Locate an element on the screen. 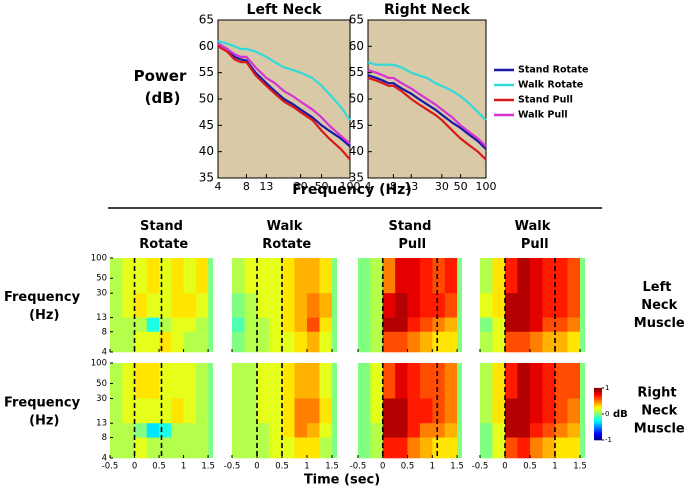 This screenshot has width=688, height=494. x-tick-label: 0.5 is located at coordinates (530, 467).